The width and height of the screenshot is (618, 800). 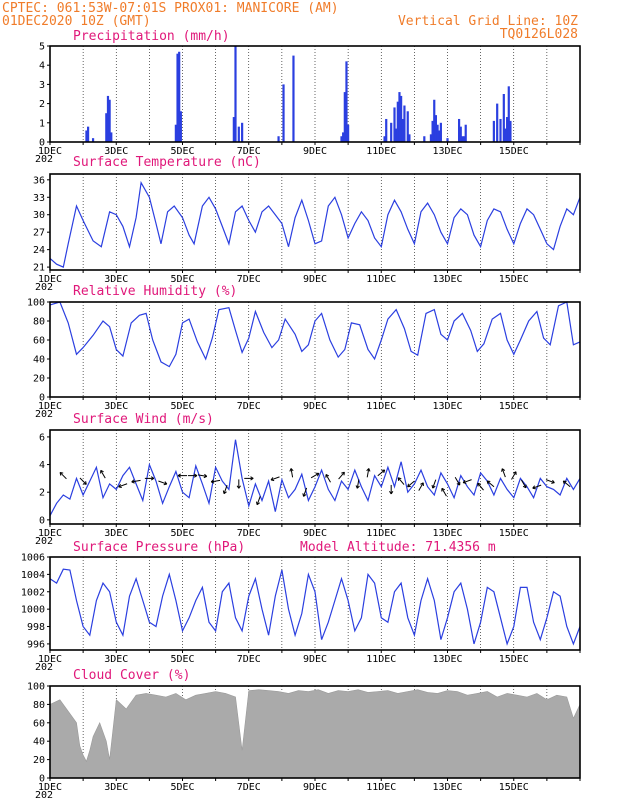 I want to click on pressure-y-tick-label: 1006, so click(x=33, y=558).